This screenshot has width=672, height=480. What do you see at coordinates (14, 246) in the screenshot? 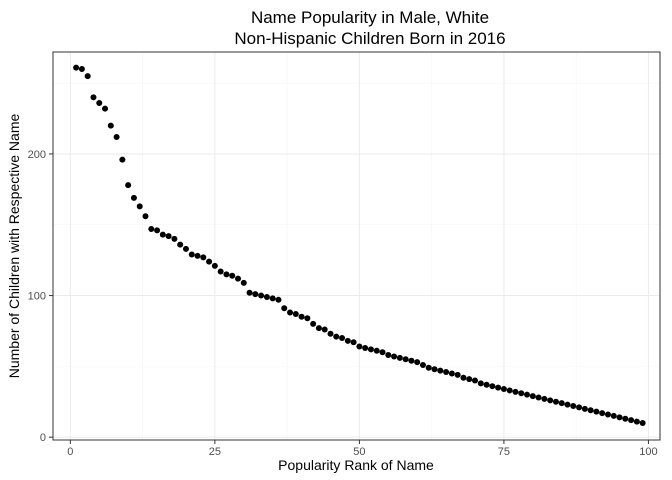
I see `y-axis-title: Number of Children with Respective Name` at bounding box center [14, 246].